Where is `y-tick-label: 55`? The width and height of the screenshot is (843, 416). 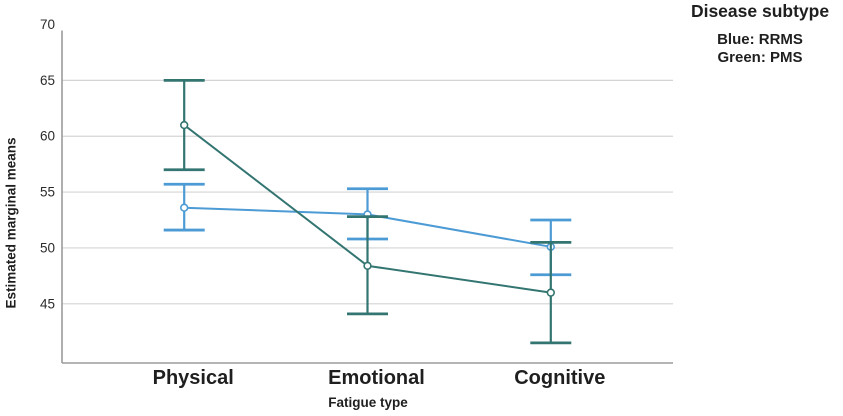
y-tick-label: 55 is located at coordinates (47, 192).